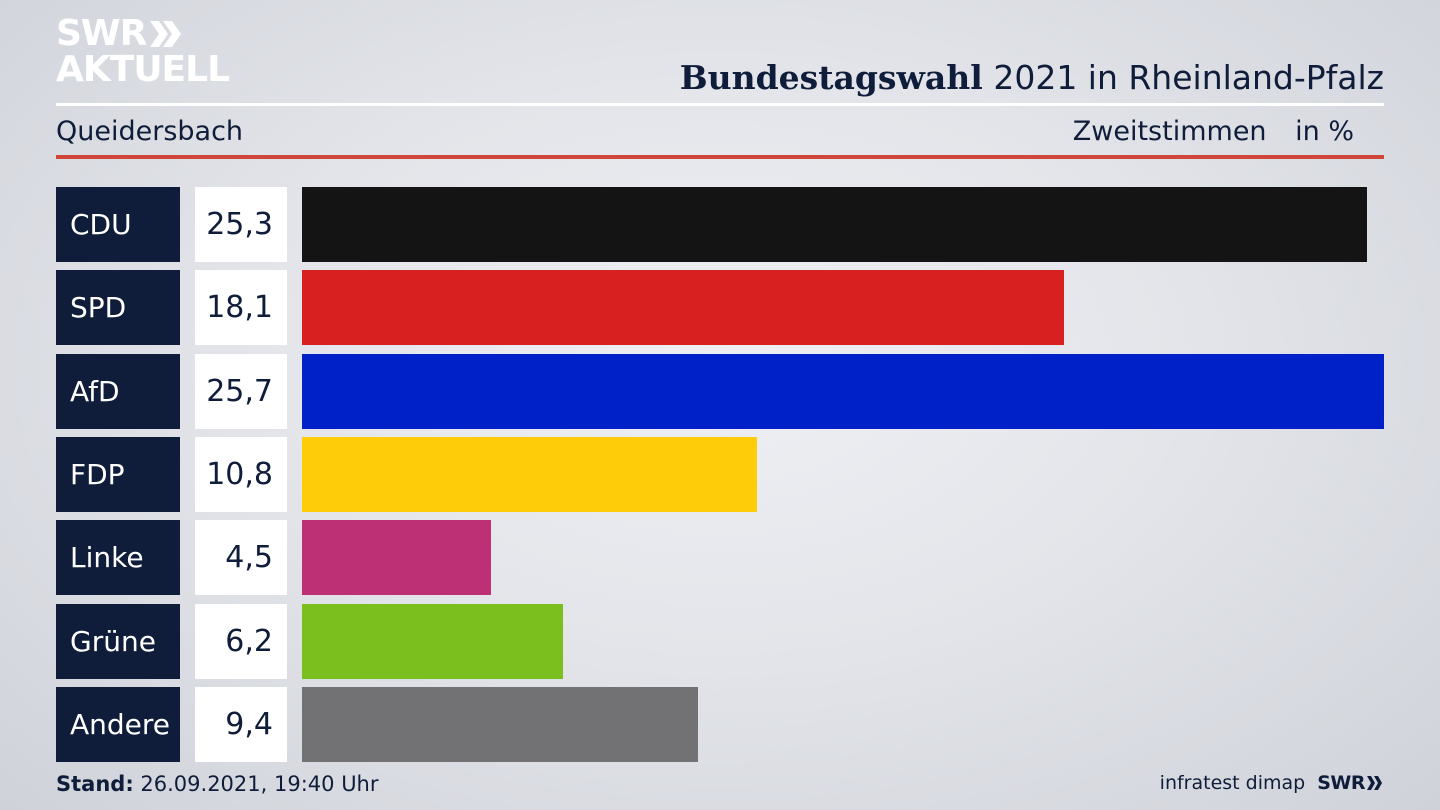 The width and height of the screenshot is (1440, 810). Describe the element at coordinates (95, 784) in the screenshot. I see `stand-label: Stand:` at that location.